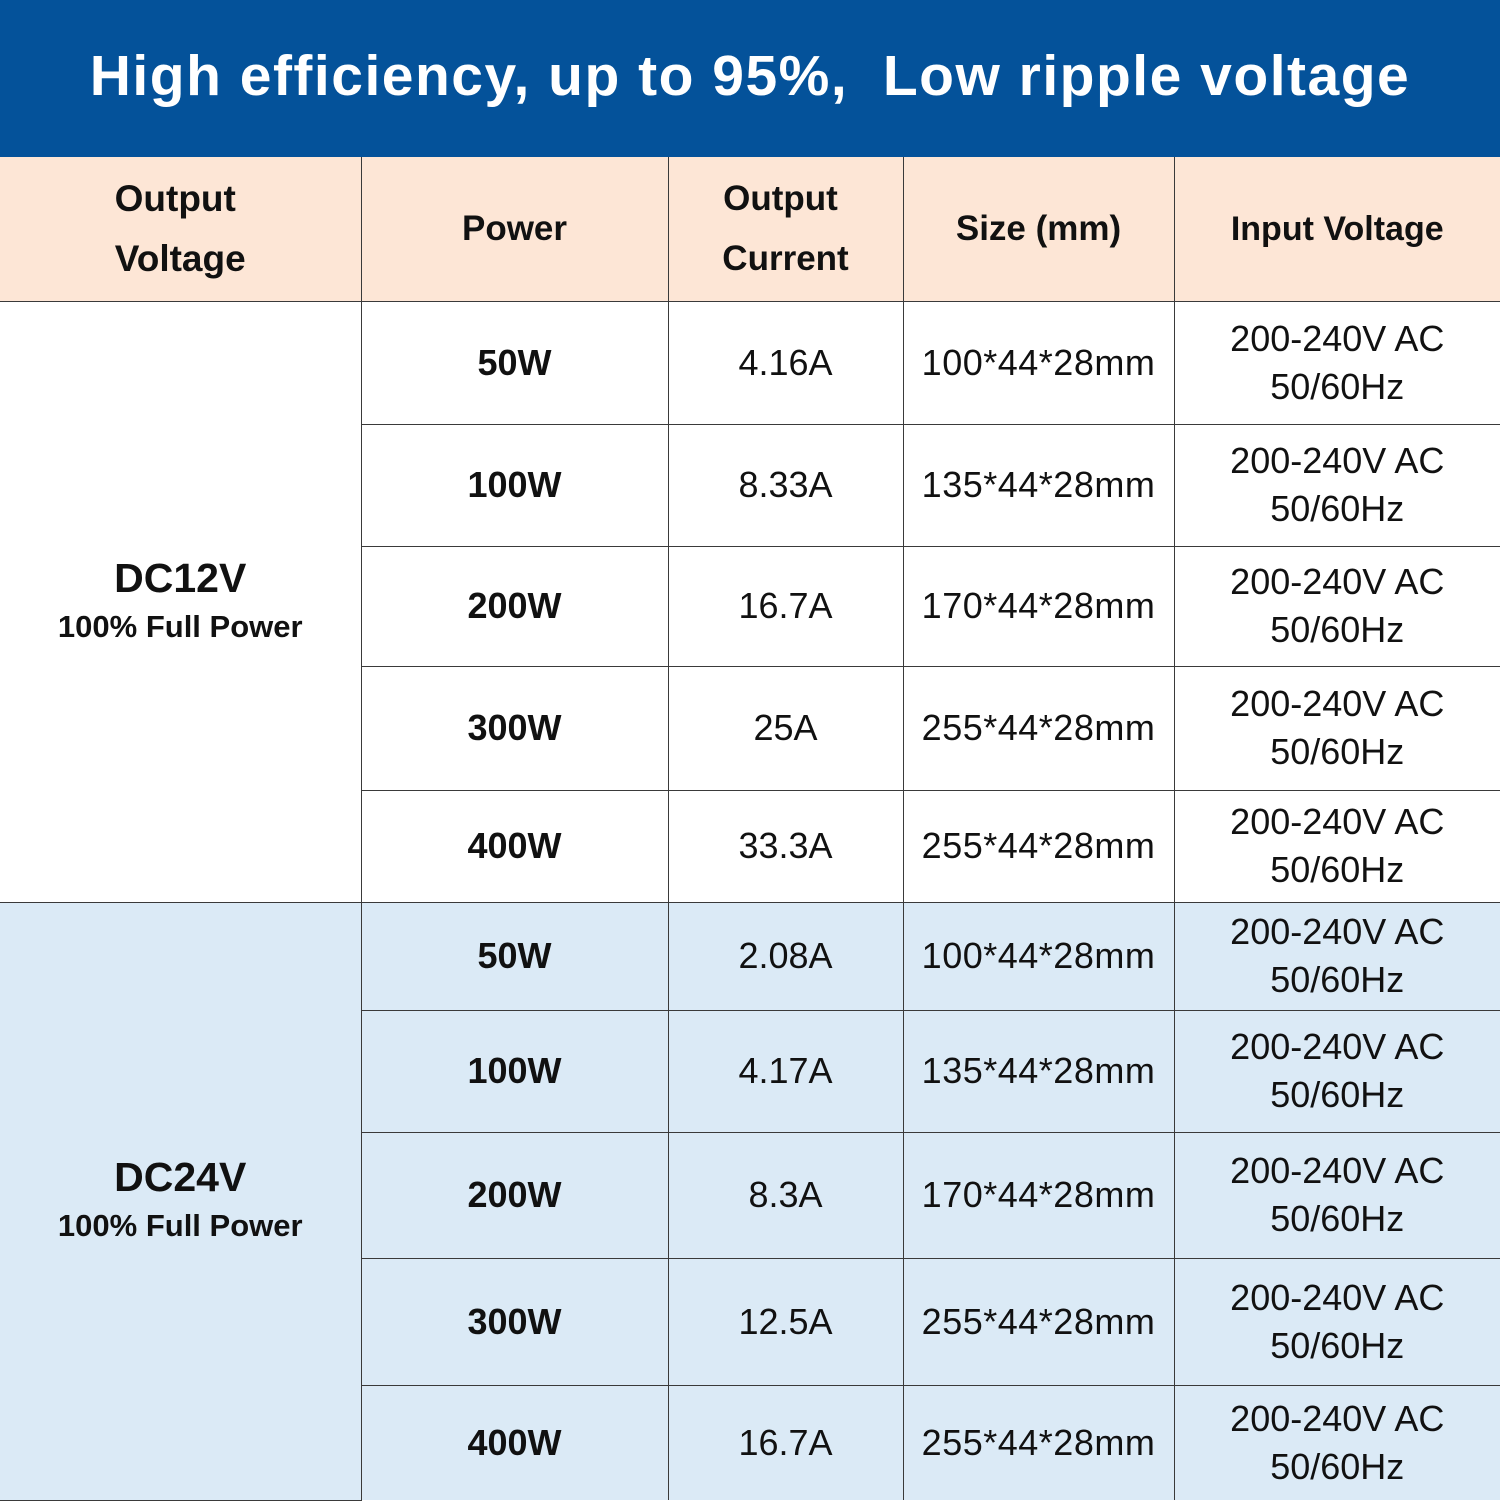 Image resolution: width=1500 pixels, height=1501 pixels. I want to click on header-output-current: Output Current, so click(785, 229).